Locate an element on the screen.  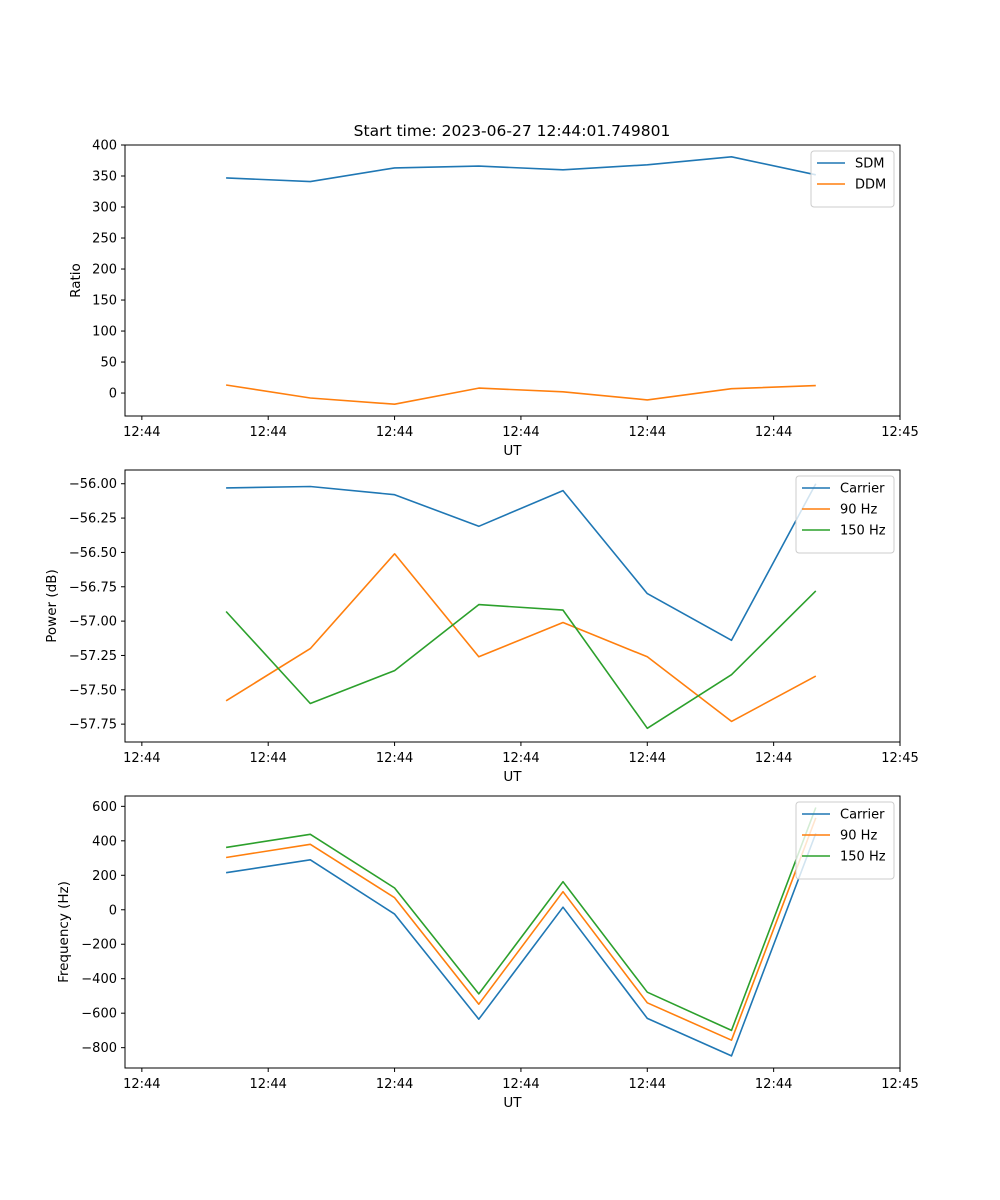
y-tick-label: −57.00 is located at coordinates (93, 622).